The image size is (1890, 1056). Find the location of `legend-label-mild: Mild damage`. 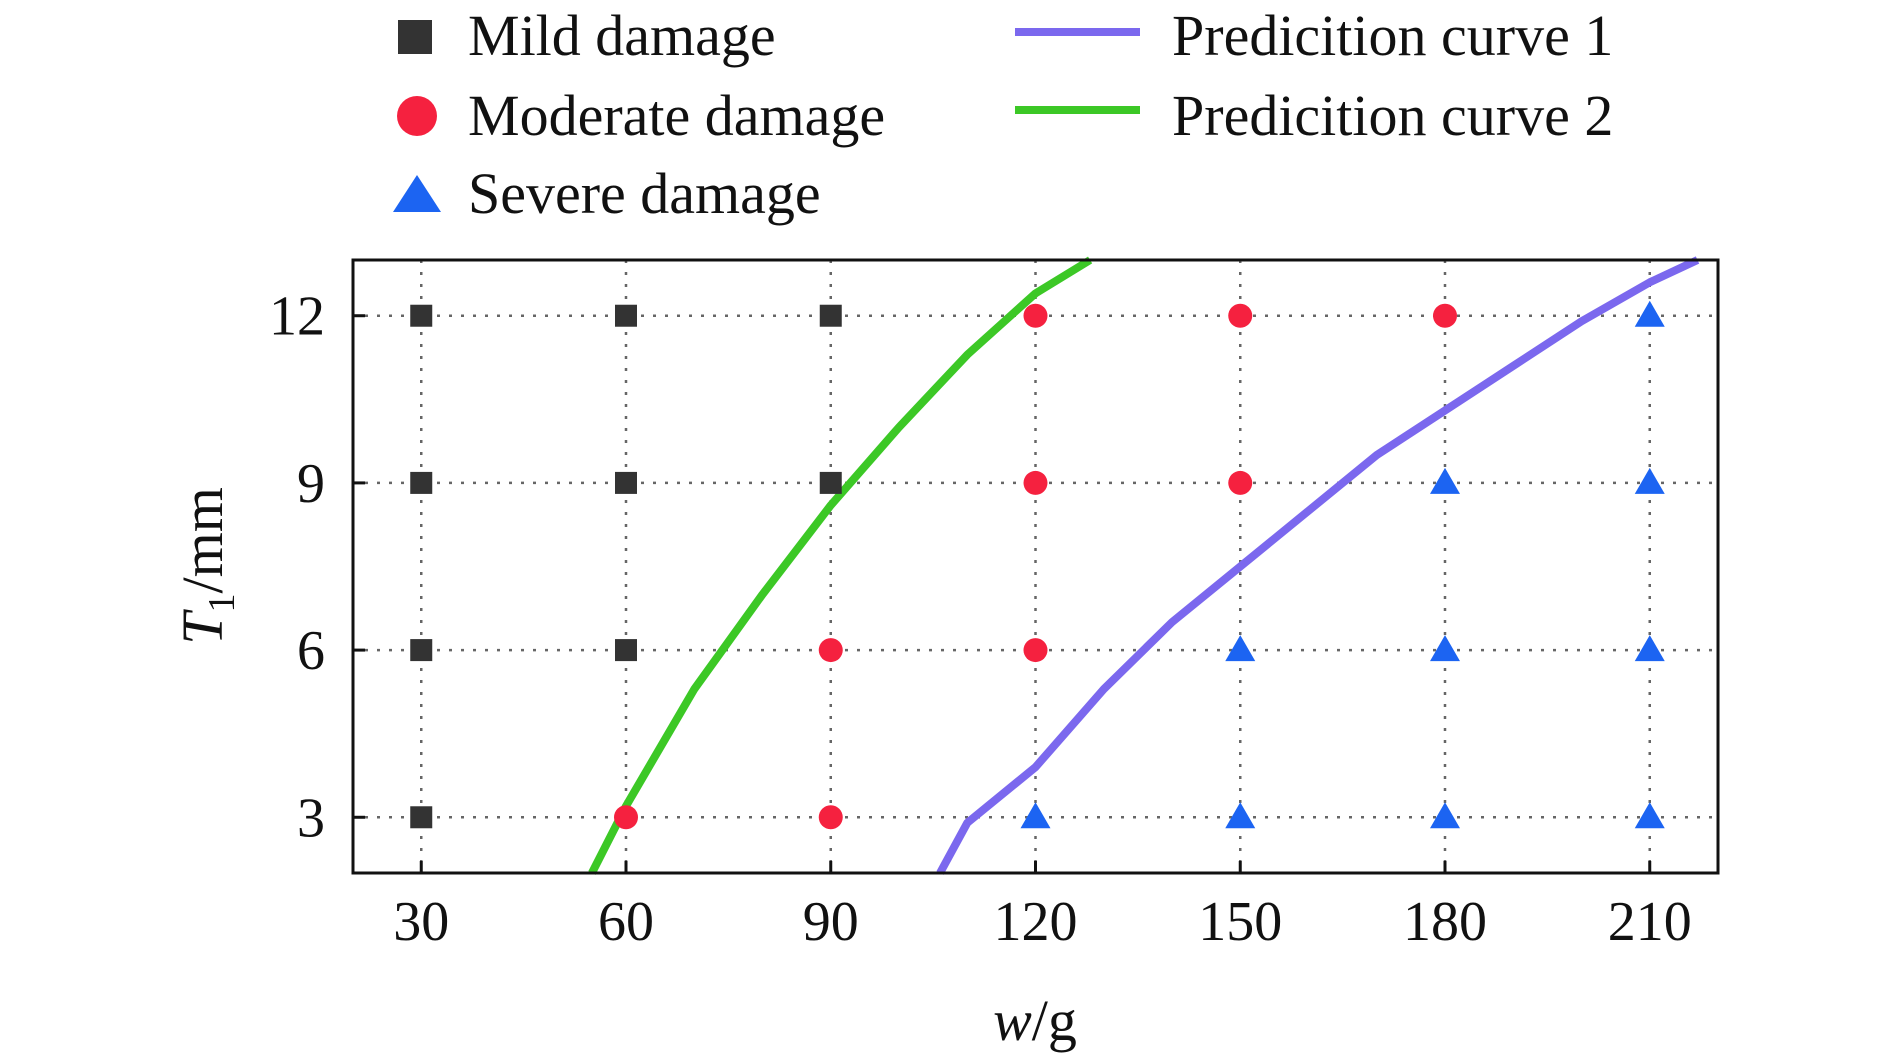

legend-label-mild: Mild damage is located at coordinates (622, 35).